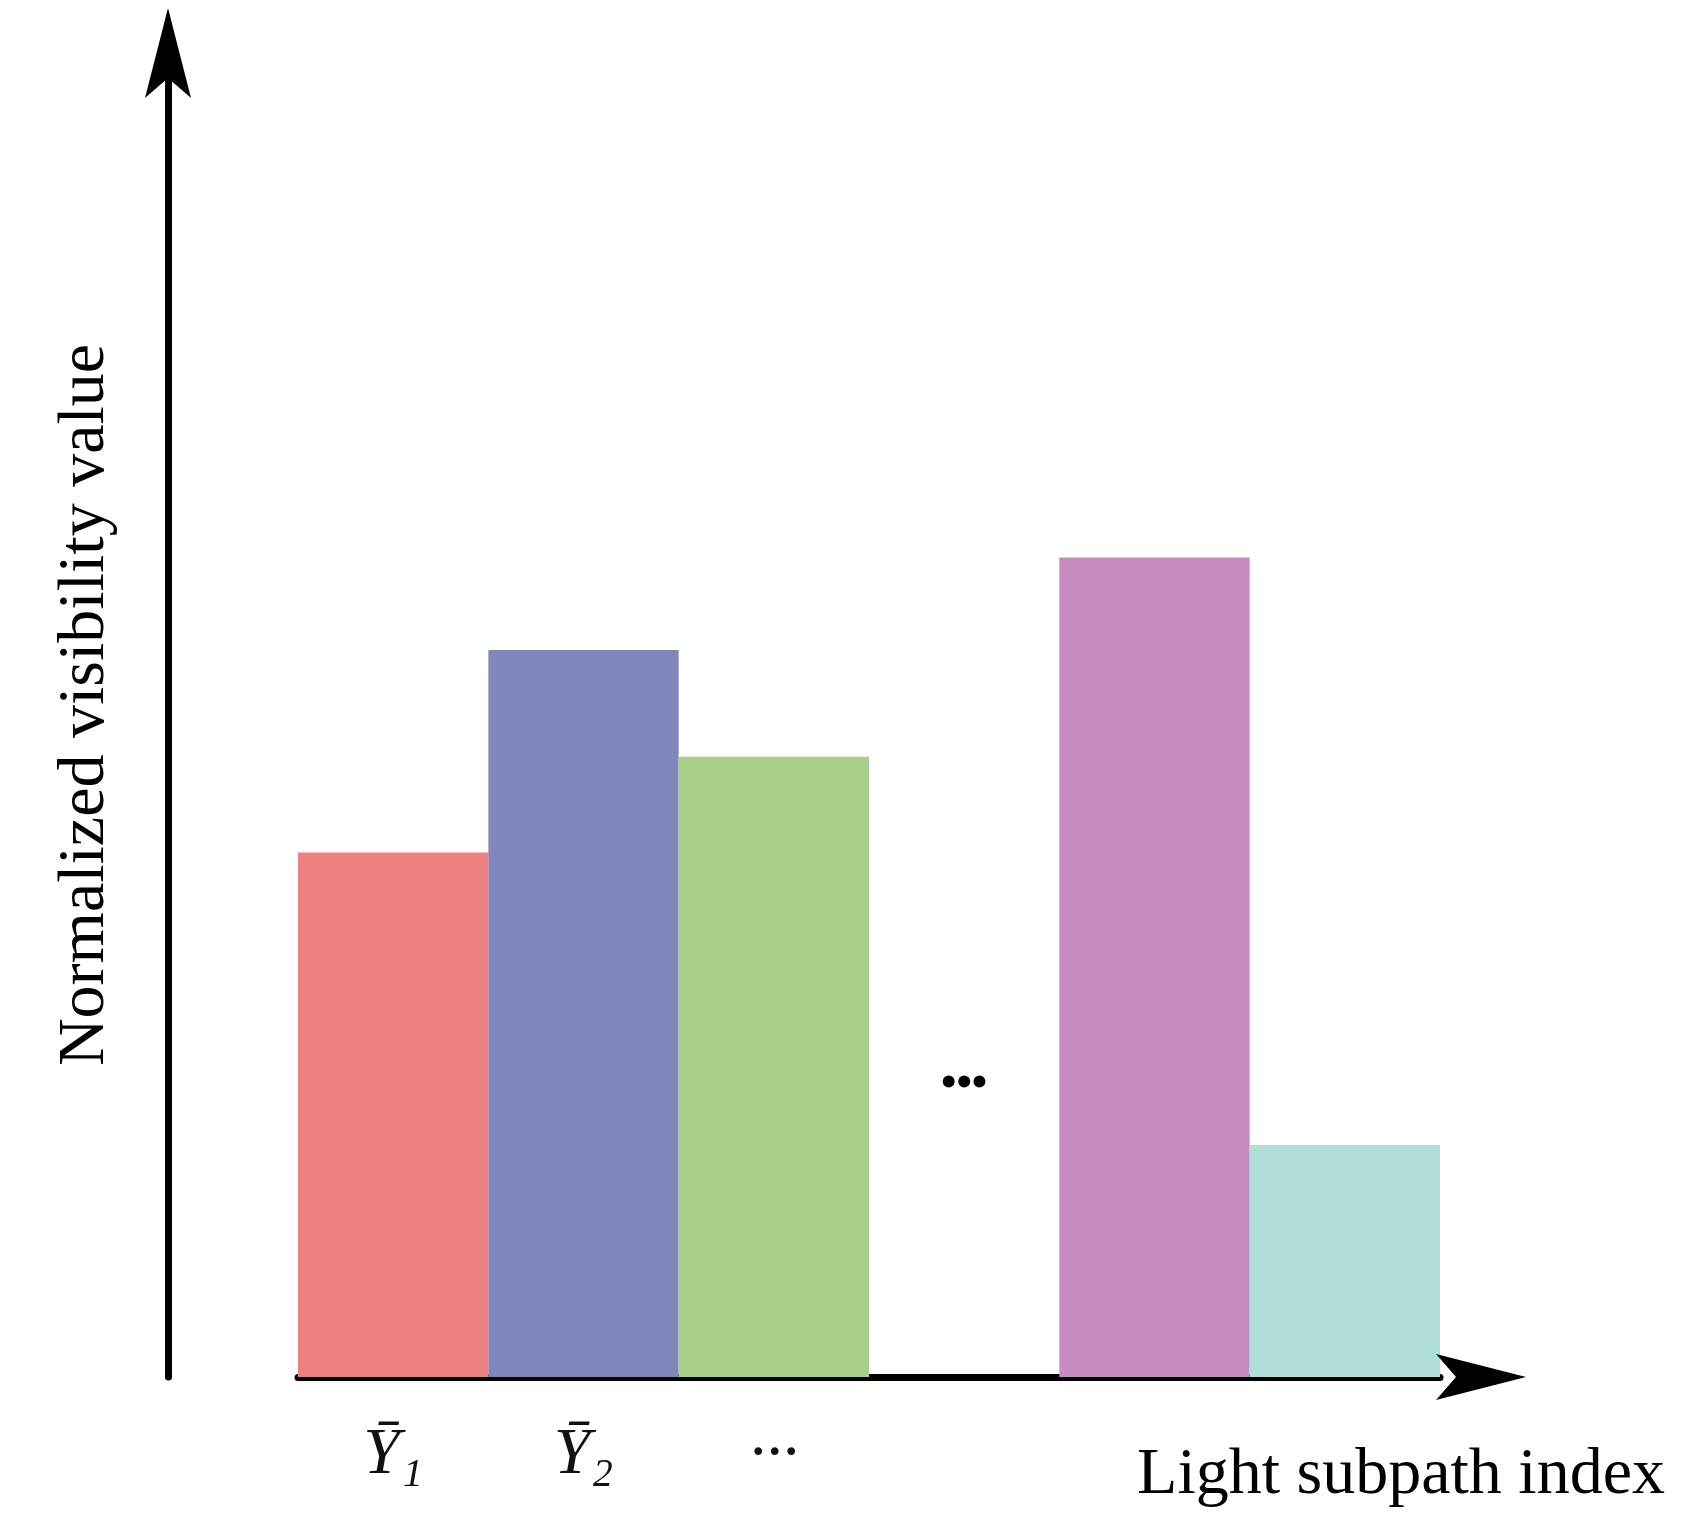 The image size is (1691, 1533). What do you see at coordinates (964, 1082) in the screenshot?
I see `annotation: •••` at bounding box center [964, 1082].